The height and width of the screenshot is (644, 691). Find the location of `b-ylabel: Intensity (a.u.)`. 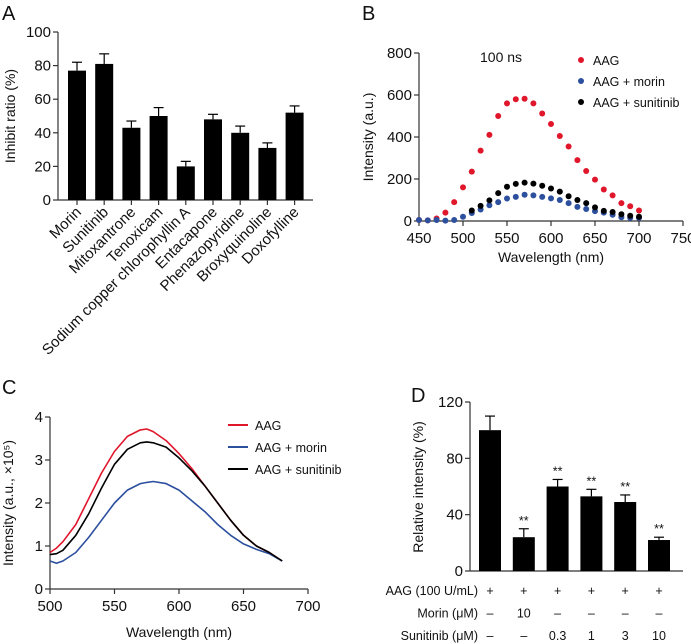

b-ylabel: Intensity (a.u.) is located at coordinates (368, 137).